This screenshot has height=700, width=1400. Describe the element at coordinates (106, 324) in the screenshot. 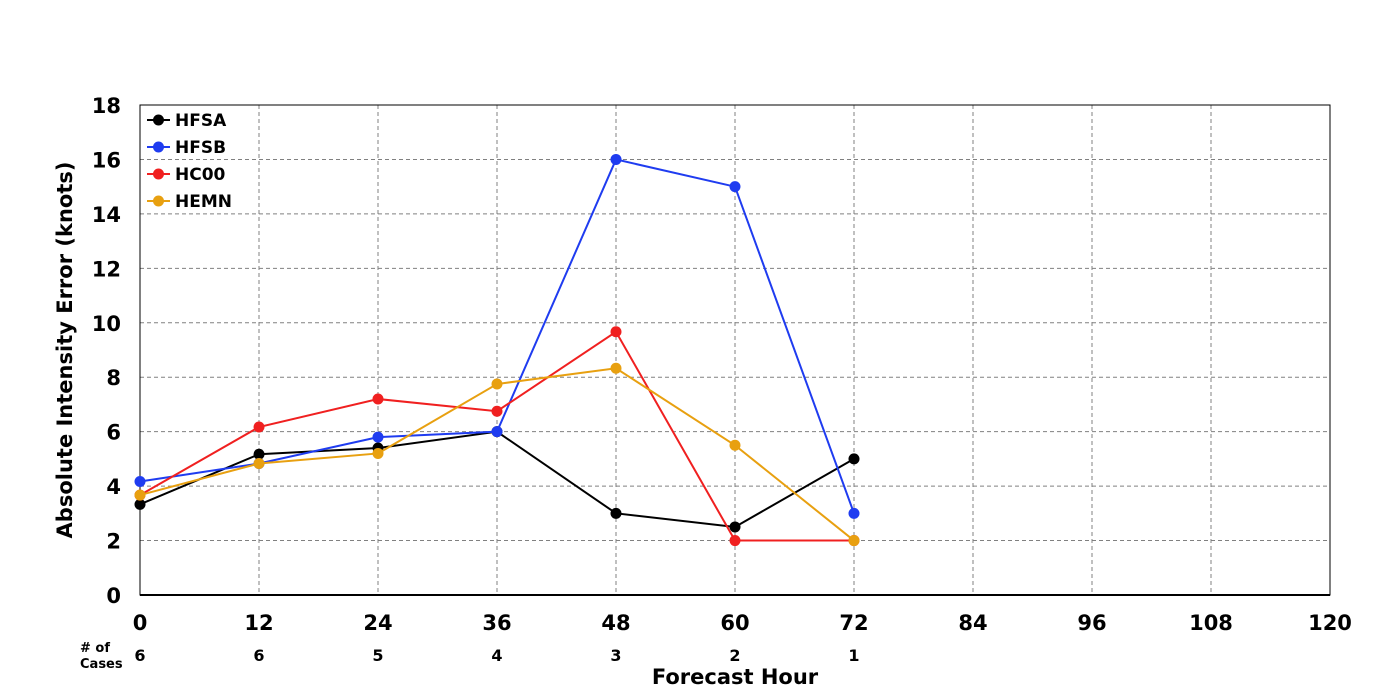

I see `y-tick-label-10: 10` at that location.